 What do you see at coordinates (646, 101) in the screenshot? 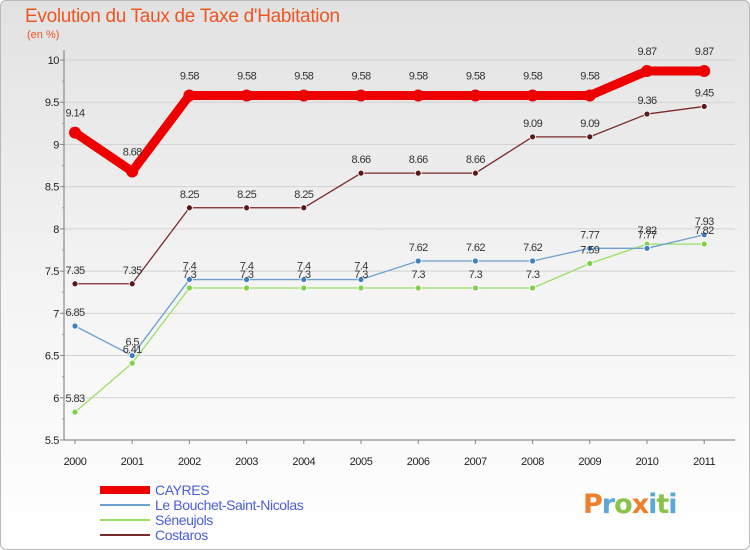
I see `data-label: 9.36` at bounding box center [646, 101].